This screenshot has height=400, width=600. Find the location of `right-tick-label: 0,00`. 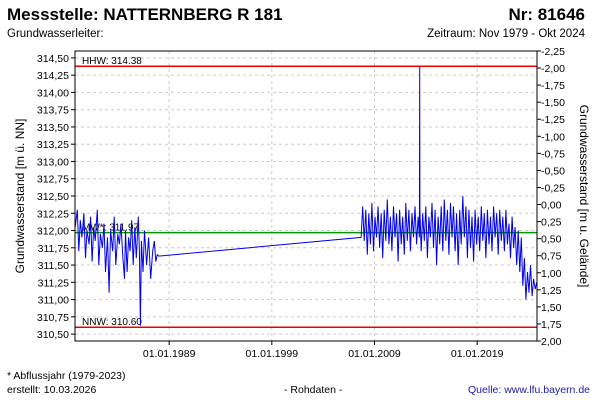

right-tick-label: 0,00 is located at coordinates (551, 206).